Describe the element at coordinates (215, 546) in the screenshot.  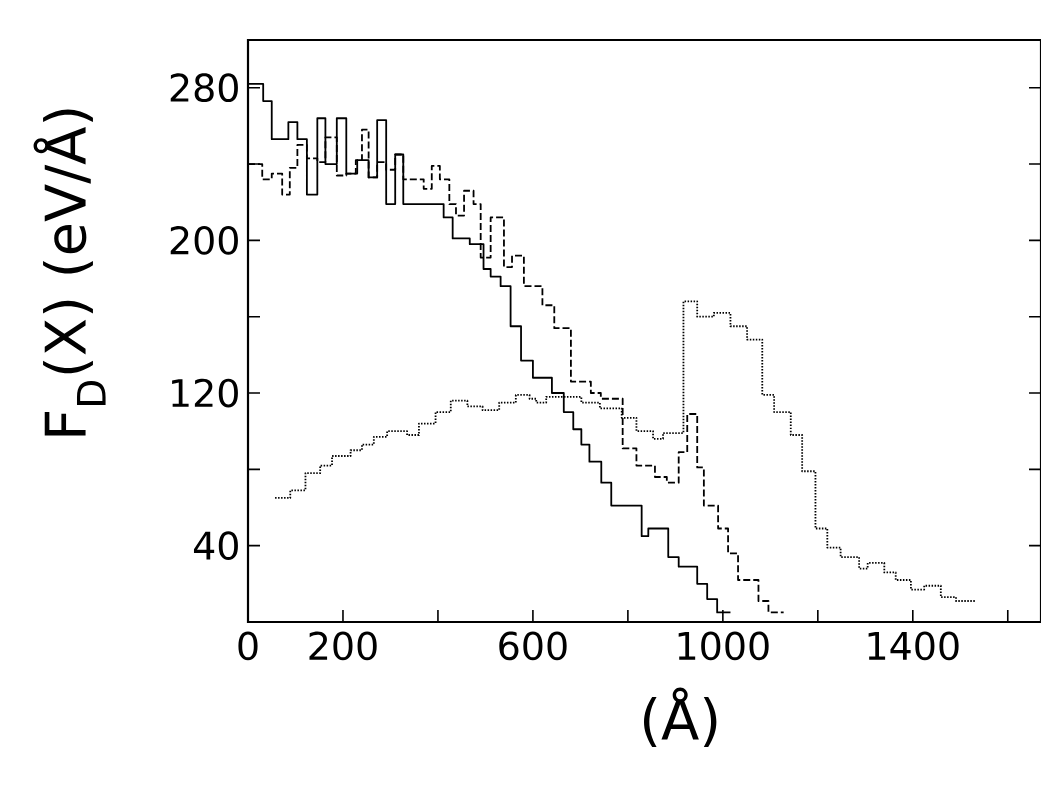
I see `y-tick-label: 40` at that location.